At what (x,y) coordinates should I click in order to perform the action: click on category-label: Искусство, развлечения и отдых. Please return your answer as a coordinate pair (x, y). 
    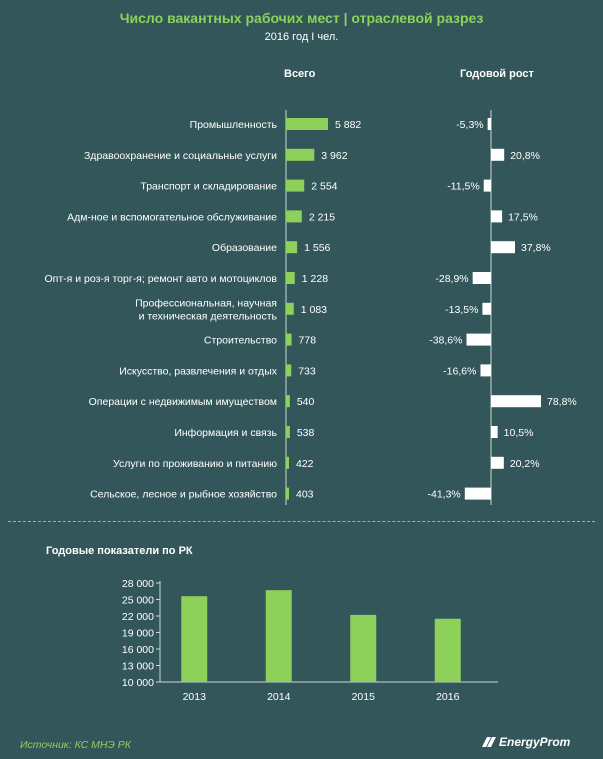
    Looking at the image, I should click on (198, 371).